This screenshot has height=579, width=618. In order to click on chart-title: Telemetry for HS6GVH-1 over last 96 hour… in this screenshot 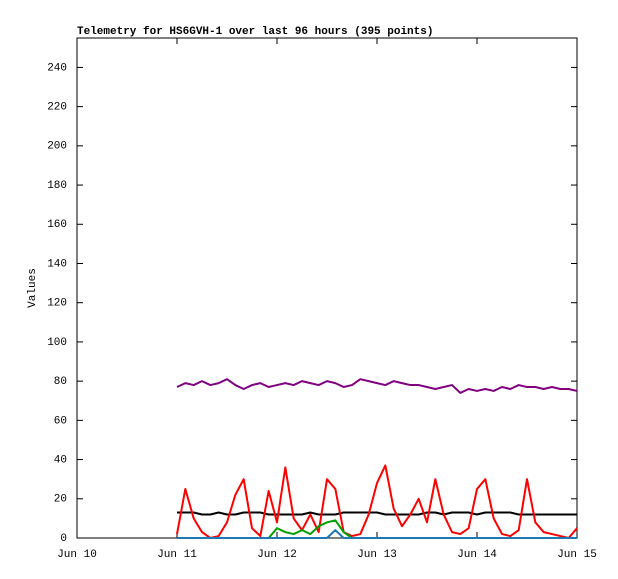, I will do `click(255, 32)`.